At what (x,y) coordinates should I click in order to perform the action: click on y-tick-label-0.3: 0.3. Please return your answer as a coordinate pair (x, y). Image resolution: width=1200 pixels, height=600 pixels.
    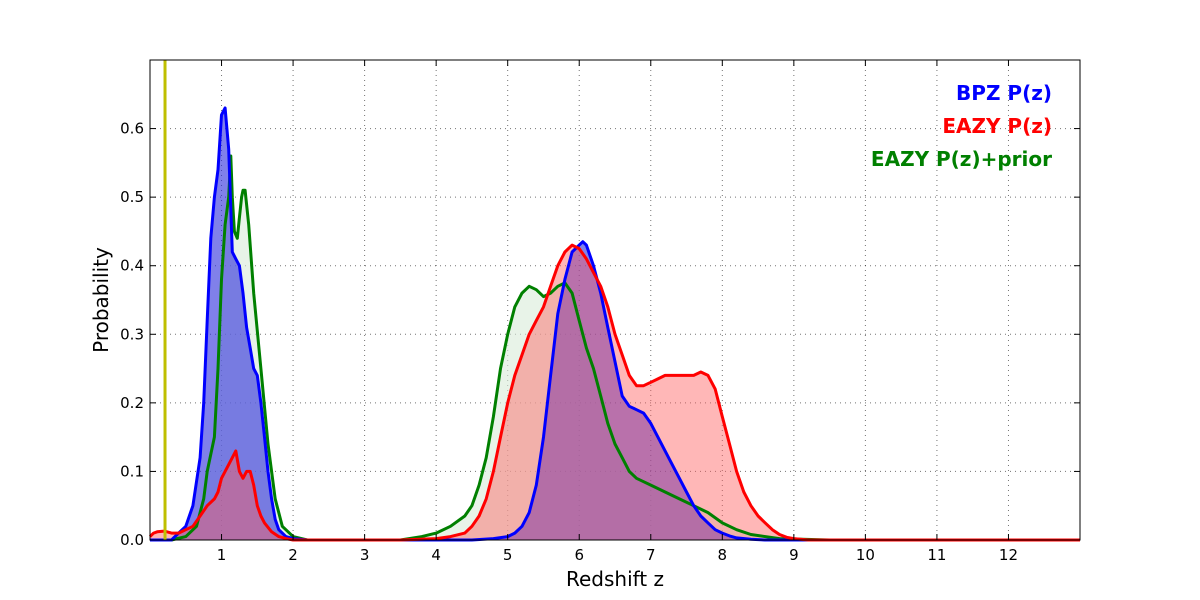
    Looking at the image, I should click on (132, 334).